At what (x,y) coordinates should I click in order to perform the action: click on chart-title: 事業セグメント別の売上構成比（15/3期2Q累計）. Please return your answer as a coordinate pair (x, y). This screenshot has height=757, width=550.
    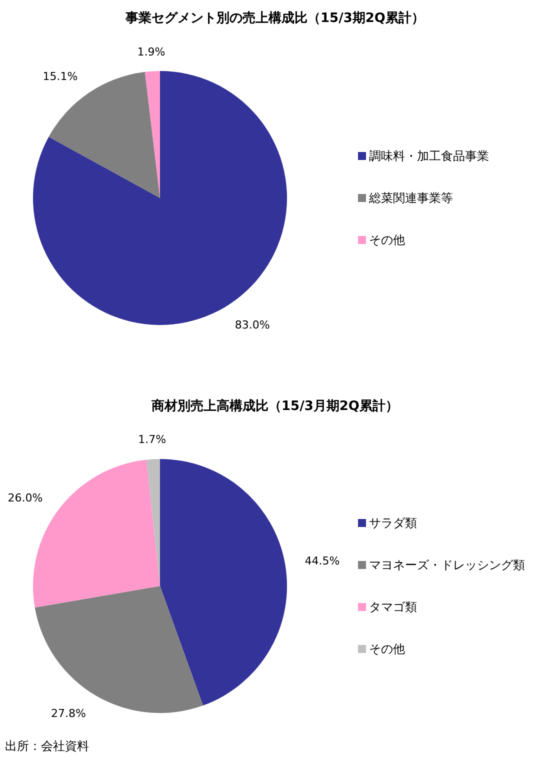
    Looking at the image, I should click on (274, 18).